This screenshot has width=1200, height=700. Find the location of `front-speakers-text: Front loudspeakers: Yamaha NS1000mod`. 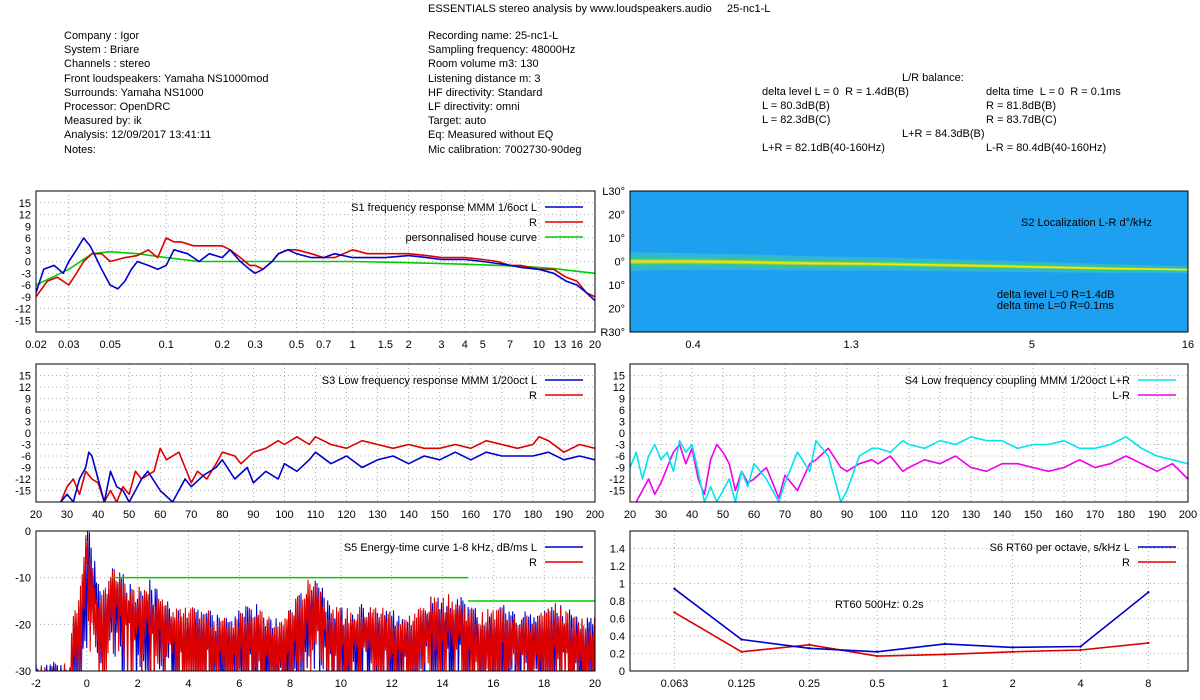

front-speakers-text: Front loudspeakers: Yamaha NS1000mod is located at coordinates (166, 78).